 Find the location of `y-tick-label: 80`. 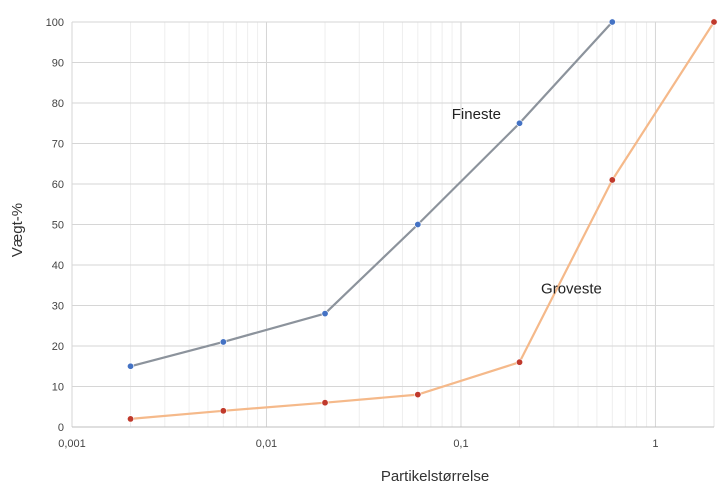

y-tick-label: 80 is located at coordinates (58, 104).